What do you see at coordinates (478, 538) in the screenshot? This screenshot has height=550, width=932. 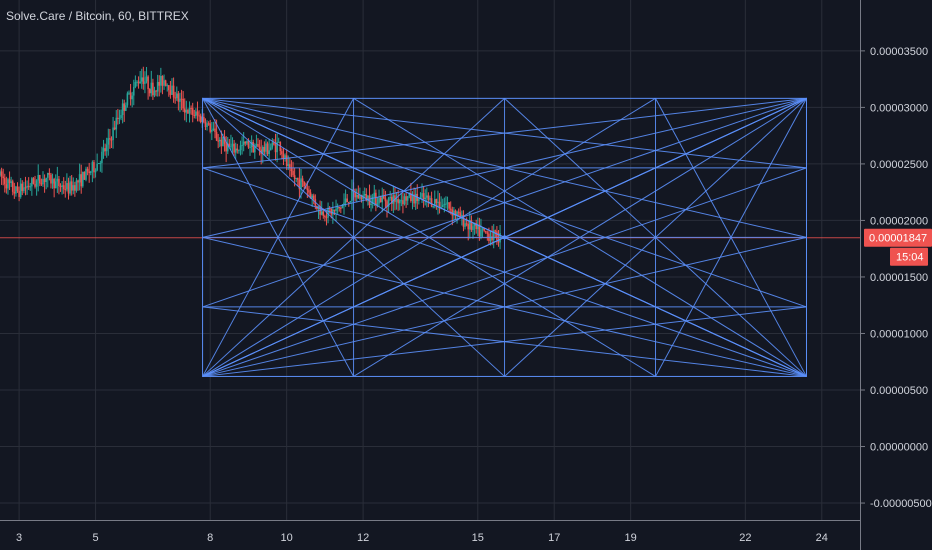 I see `x-tick-label: 15` at bounding box center [478, 538].